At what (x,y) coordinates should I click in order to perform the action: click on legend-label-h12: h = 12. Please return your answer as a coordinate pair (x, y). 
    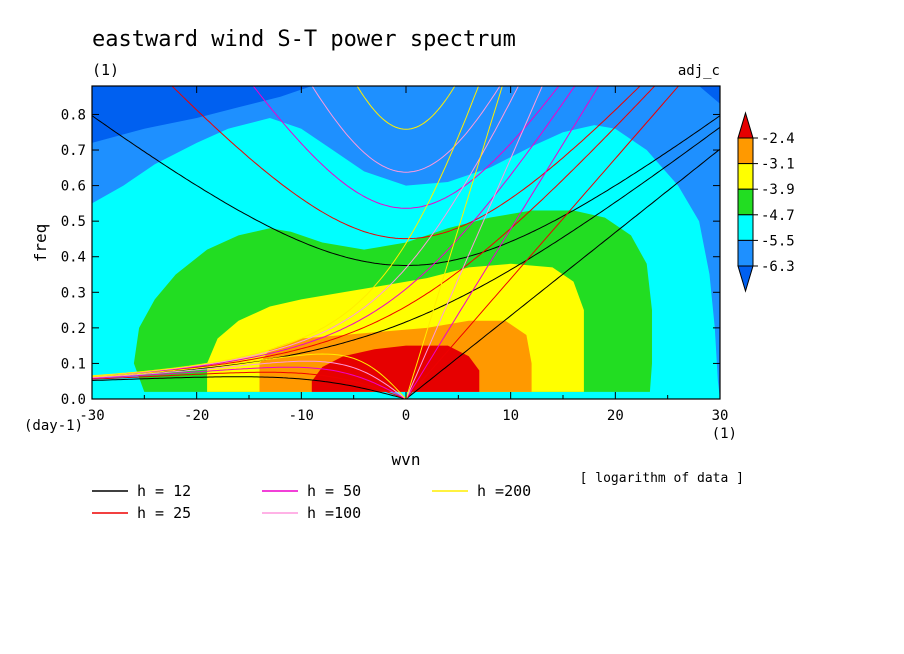
    Looking at the image, I should click on (164, 491).